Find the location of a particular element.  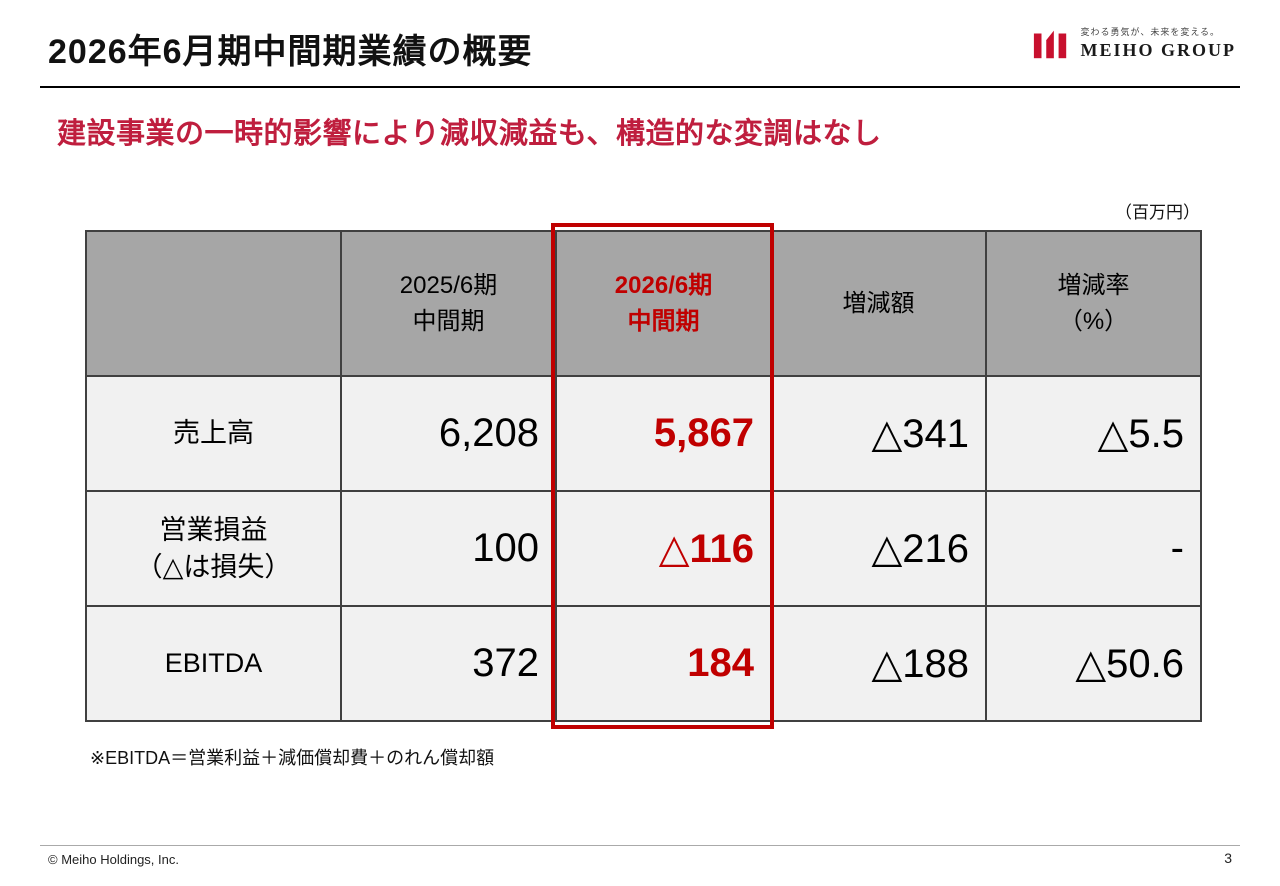

table-row-operating-income: 営業損益 （△は損失） 100 △116 △216 - is located at coordinates (643, 548).